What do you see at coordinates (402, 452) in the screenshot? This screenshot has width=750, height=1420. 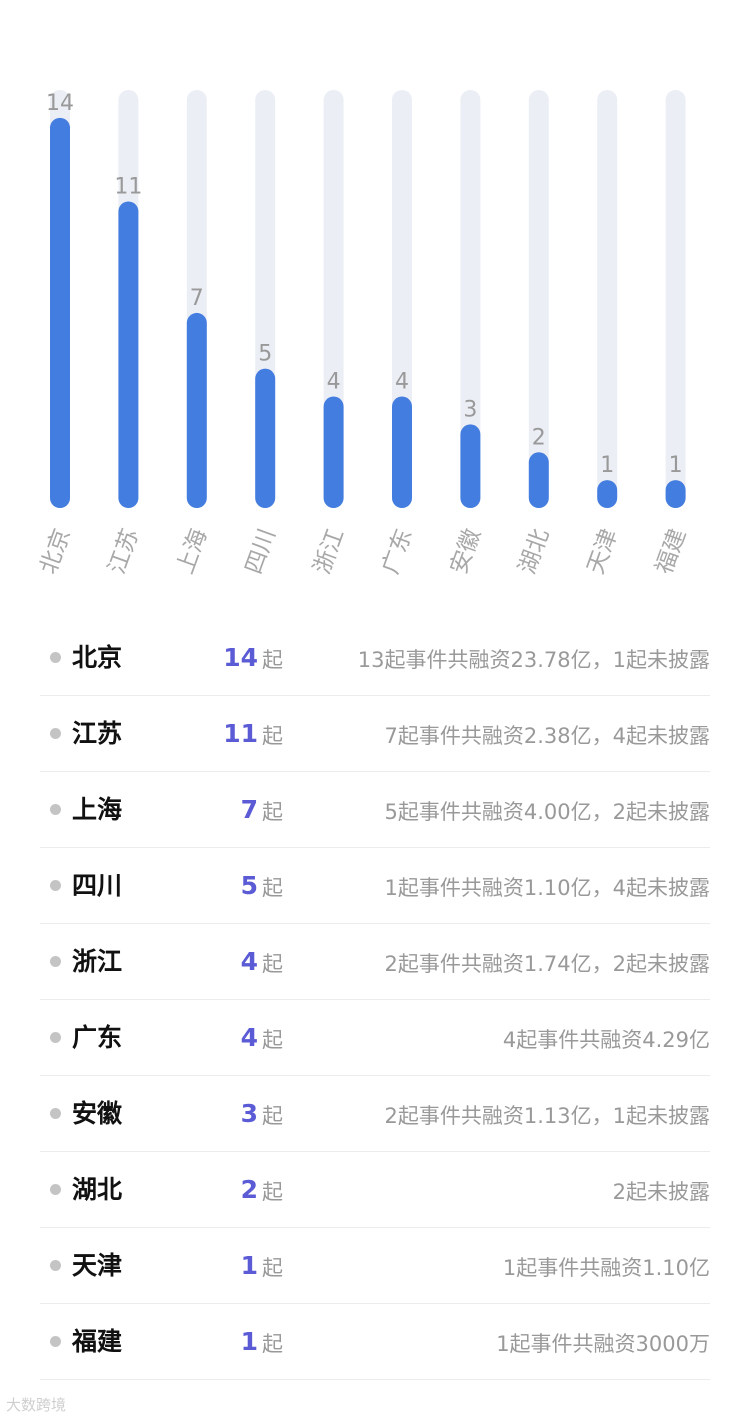 I see `bar-广东` at bounding box center [402, 452].